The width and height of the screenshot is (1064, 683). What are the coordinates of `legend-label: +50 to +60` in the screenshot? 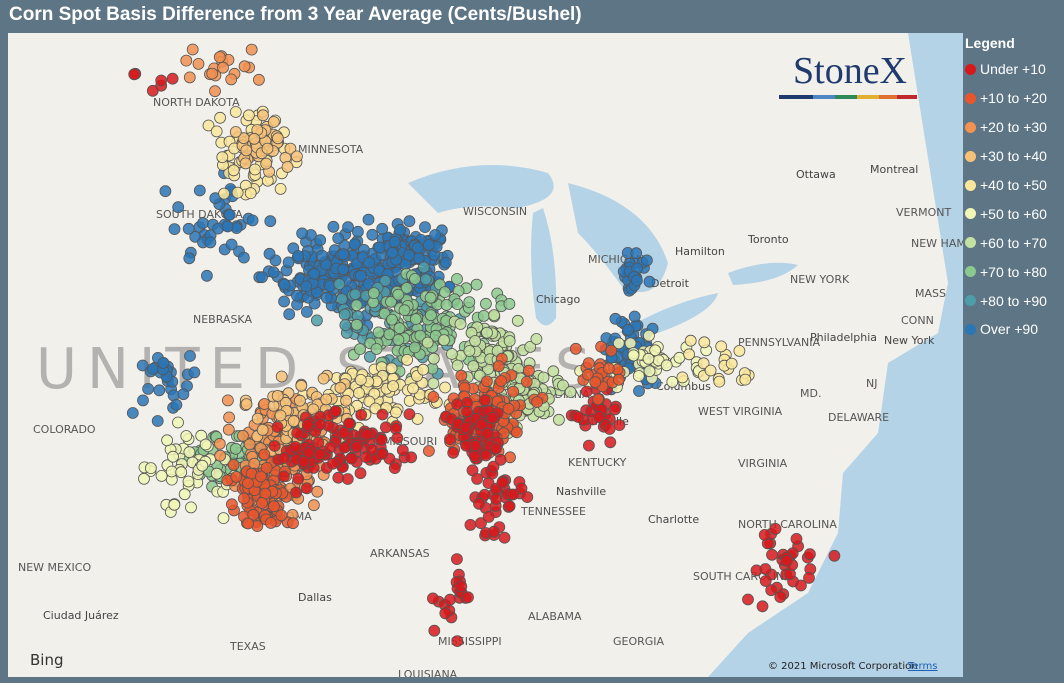 It's located at (1013, 213).